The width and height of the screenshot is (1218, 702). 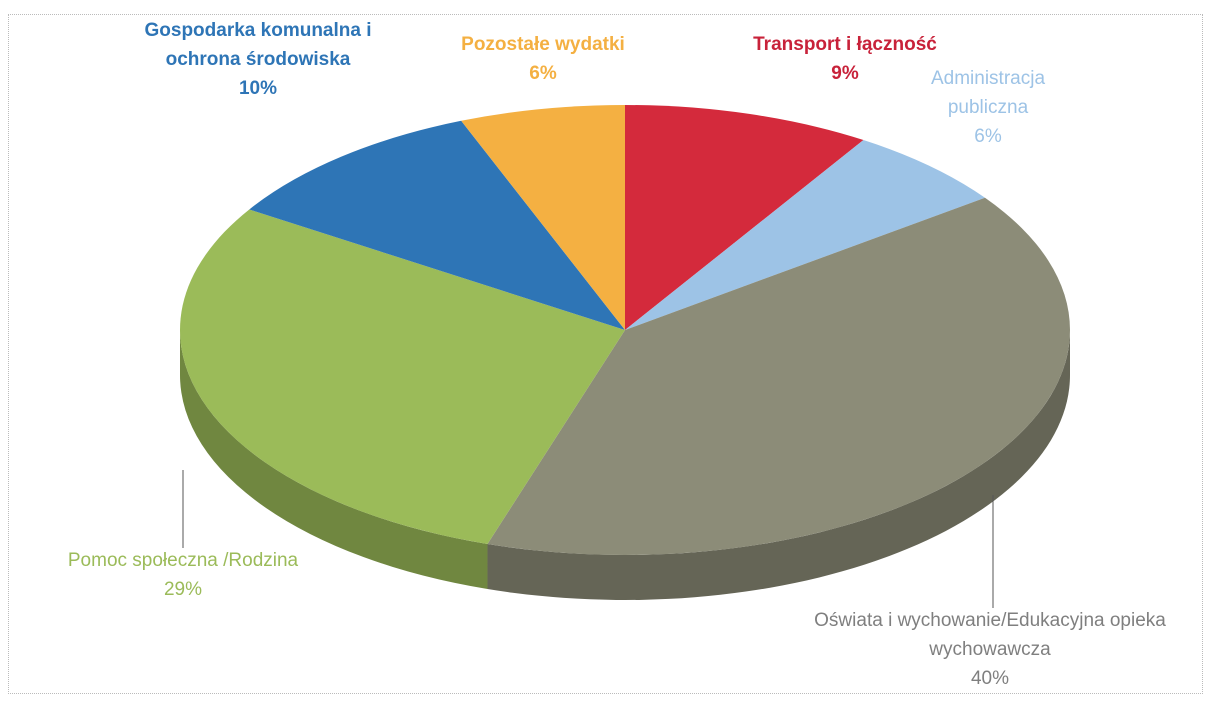 I want to click on category-label: Pomoc społeczna /Rodzina, so click(x=183, y=560).